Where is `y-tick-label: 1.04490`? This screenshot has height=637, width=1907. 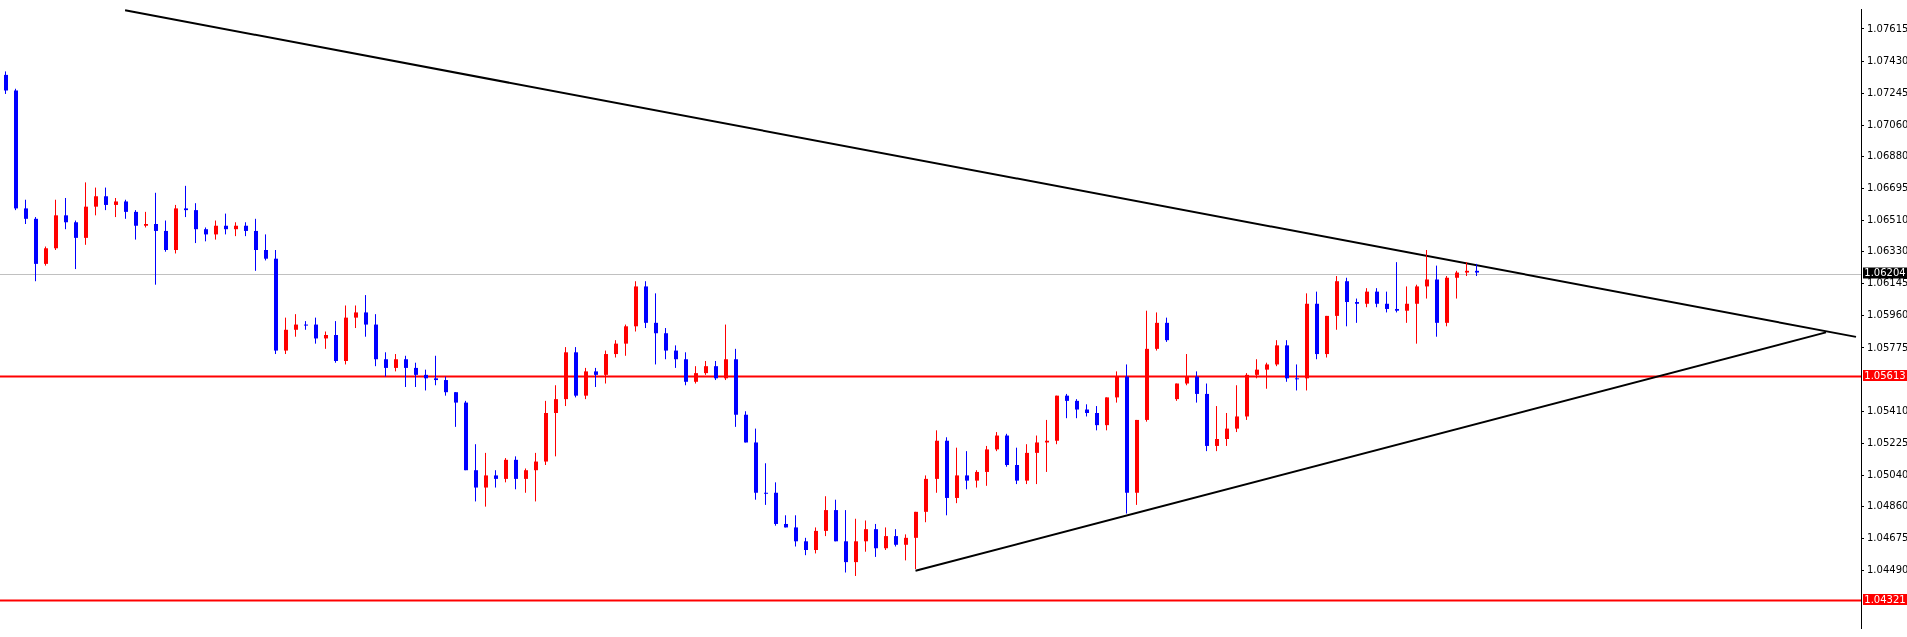 y-tick-label: 1.04490 is located at coordinates (1887, 570).